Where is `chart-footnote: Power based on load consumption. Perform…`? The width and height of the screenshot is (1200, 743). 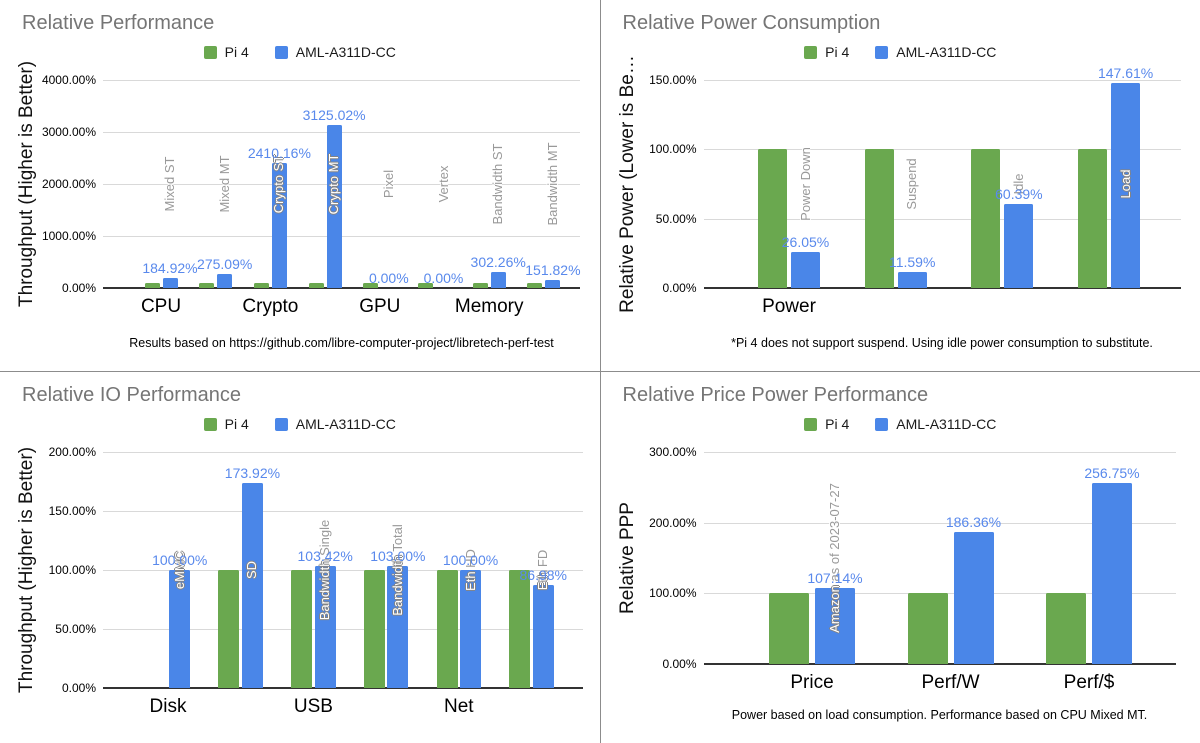
chart-footnote: Power based on load consumption. Perform… is located at coordinates (939, 715).